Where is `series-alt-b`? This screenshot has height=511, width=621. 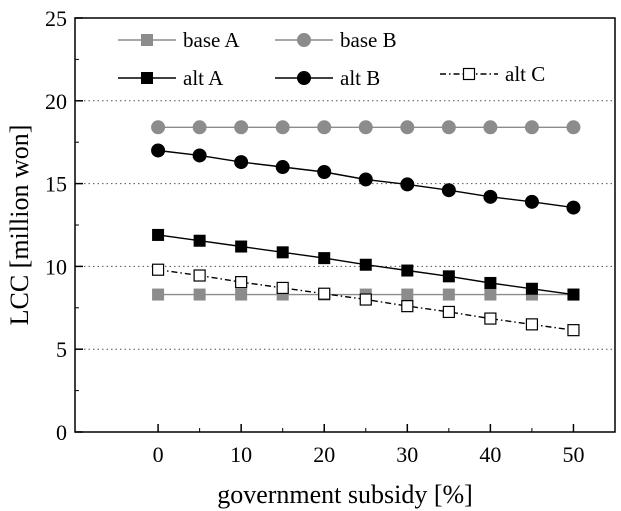 series-alt-b is located at coordinates (366, 179).